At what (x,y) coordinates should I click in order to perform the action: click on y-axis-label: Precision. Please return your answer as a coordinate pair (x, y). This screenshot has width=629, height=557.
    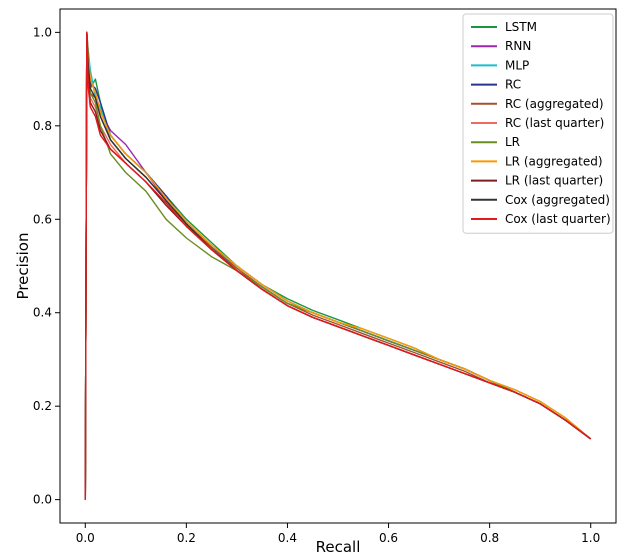
    Looking at the image, I should click on (23, 266).